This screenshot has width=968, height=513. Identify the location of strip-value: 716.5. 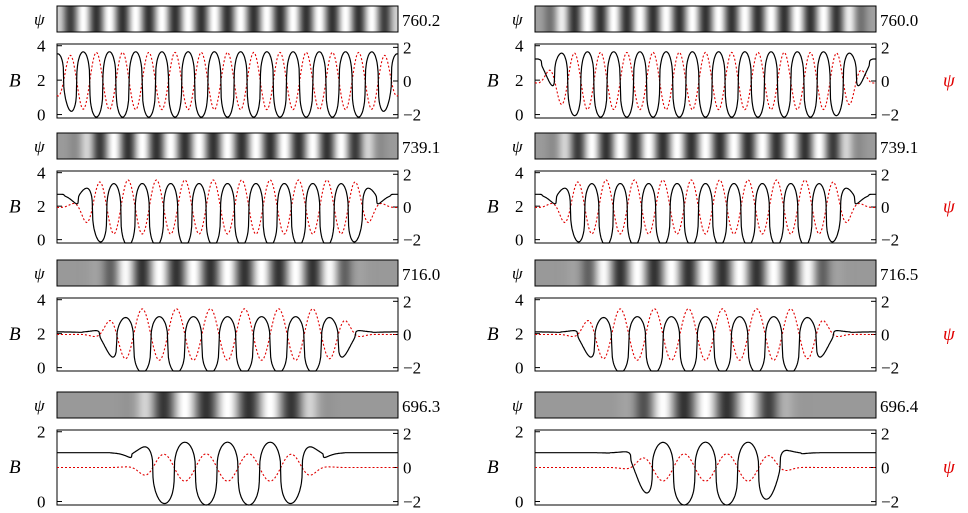
(899, 274).